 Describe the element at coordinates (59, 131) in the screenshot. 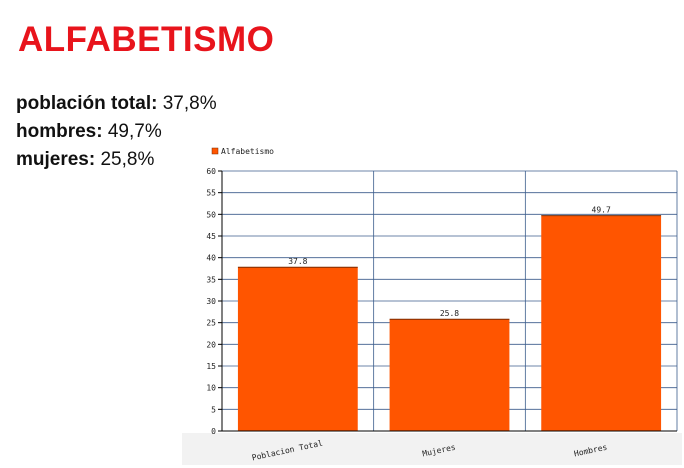

I see `stat-label: hombres:` at that location.